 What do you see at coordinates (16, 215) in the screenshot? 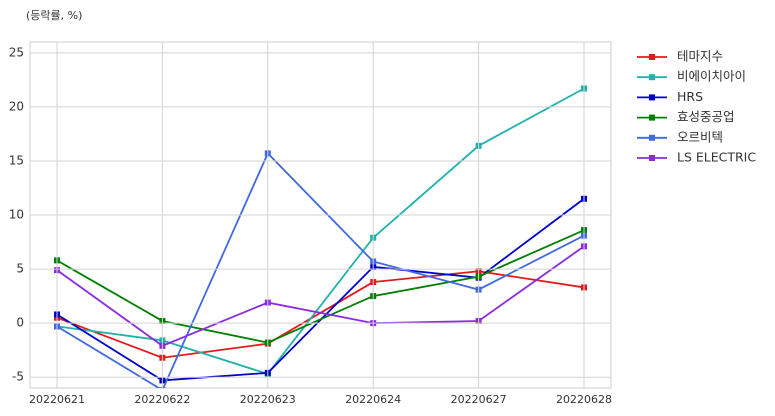
I see `y-tick-label: 10` at bounding box center [16, 215].